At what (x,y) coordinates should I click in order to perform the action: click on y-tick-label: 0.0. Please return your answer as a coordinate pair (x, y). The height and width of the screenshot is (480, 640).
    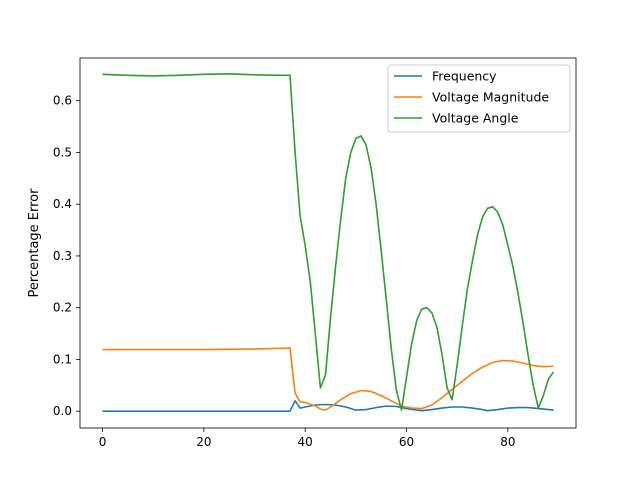
    Looking at the image, I should click on (62, 411).